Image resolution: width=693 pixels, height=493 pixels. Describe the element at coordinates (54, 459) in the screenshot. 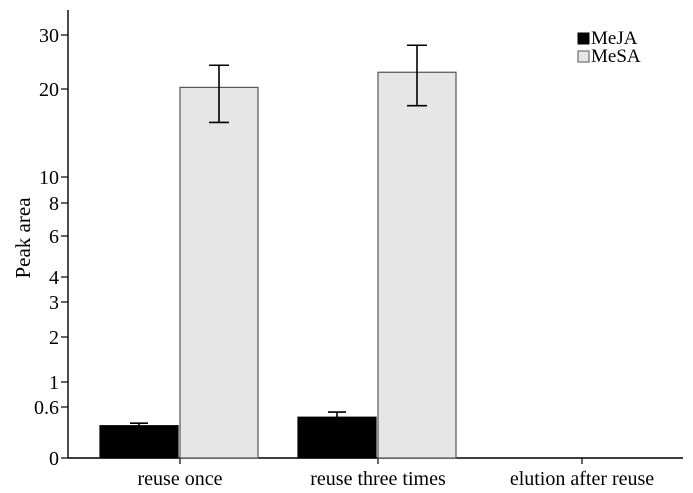

I see `y-tick-label: 0` at that location.